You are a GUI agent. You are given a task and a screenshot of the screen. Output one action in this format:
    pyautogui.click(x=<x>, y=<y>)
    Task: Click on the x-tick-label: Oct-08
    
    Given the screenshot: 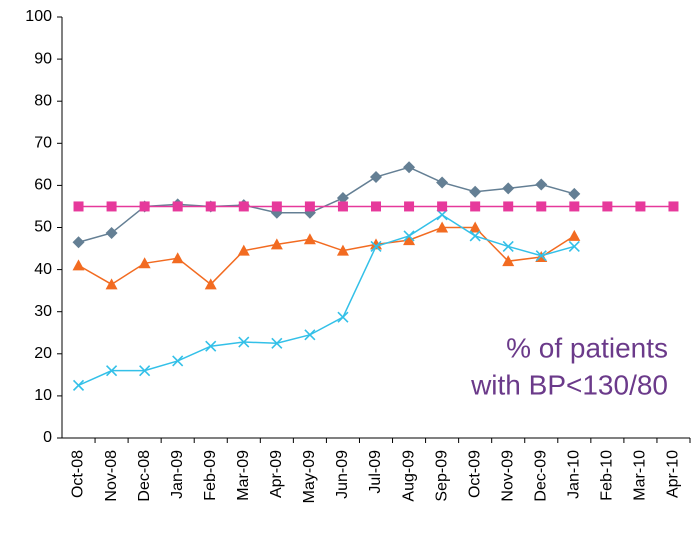 What is the action you would take?
    pyautogui.click(x=78, y=474)
    